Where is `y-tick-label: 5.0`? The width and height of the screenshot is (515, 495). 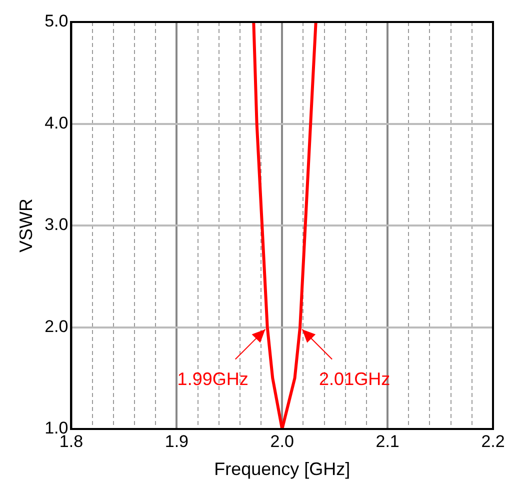 y-tick-label: 5.0 is located at coordinates (56, 21).